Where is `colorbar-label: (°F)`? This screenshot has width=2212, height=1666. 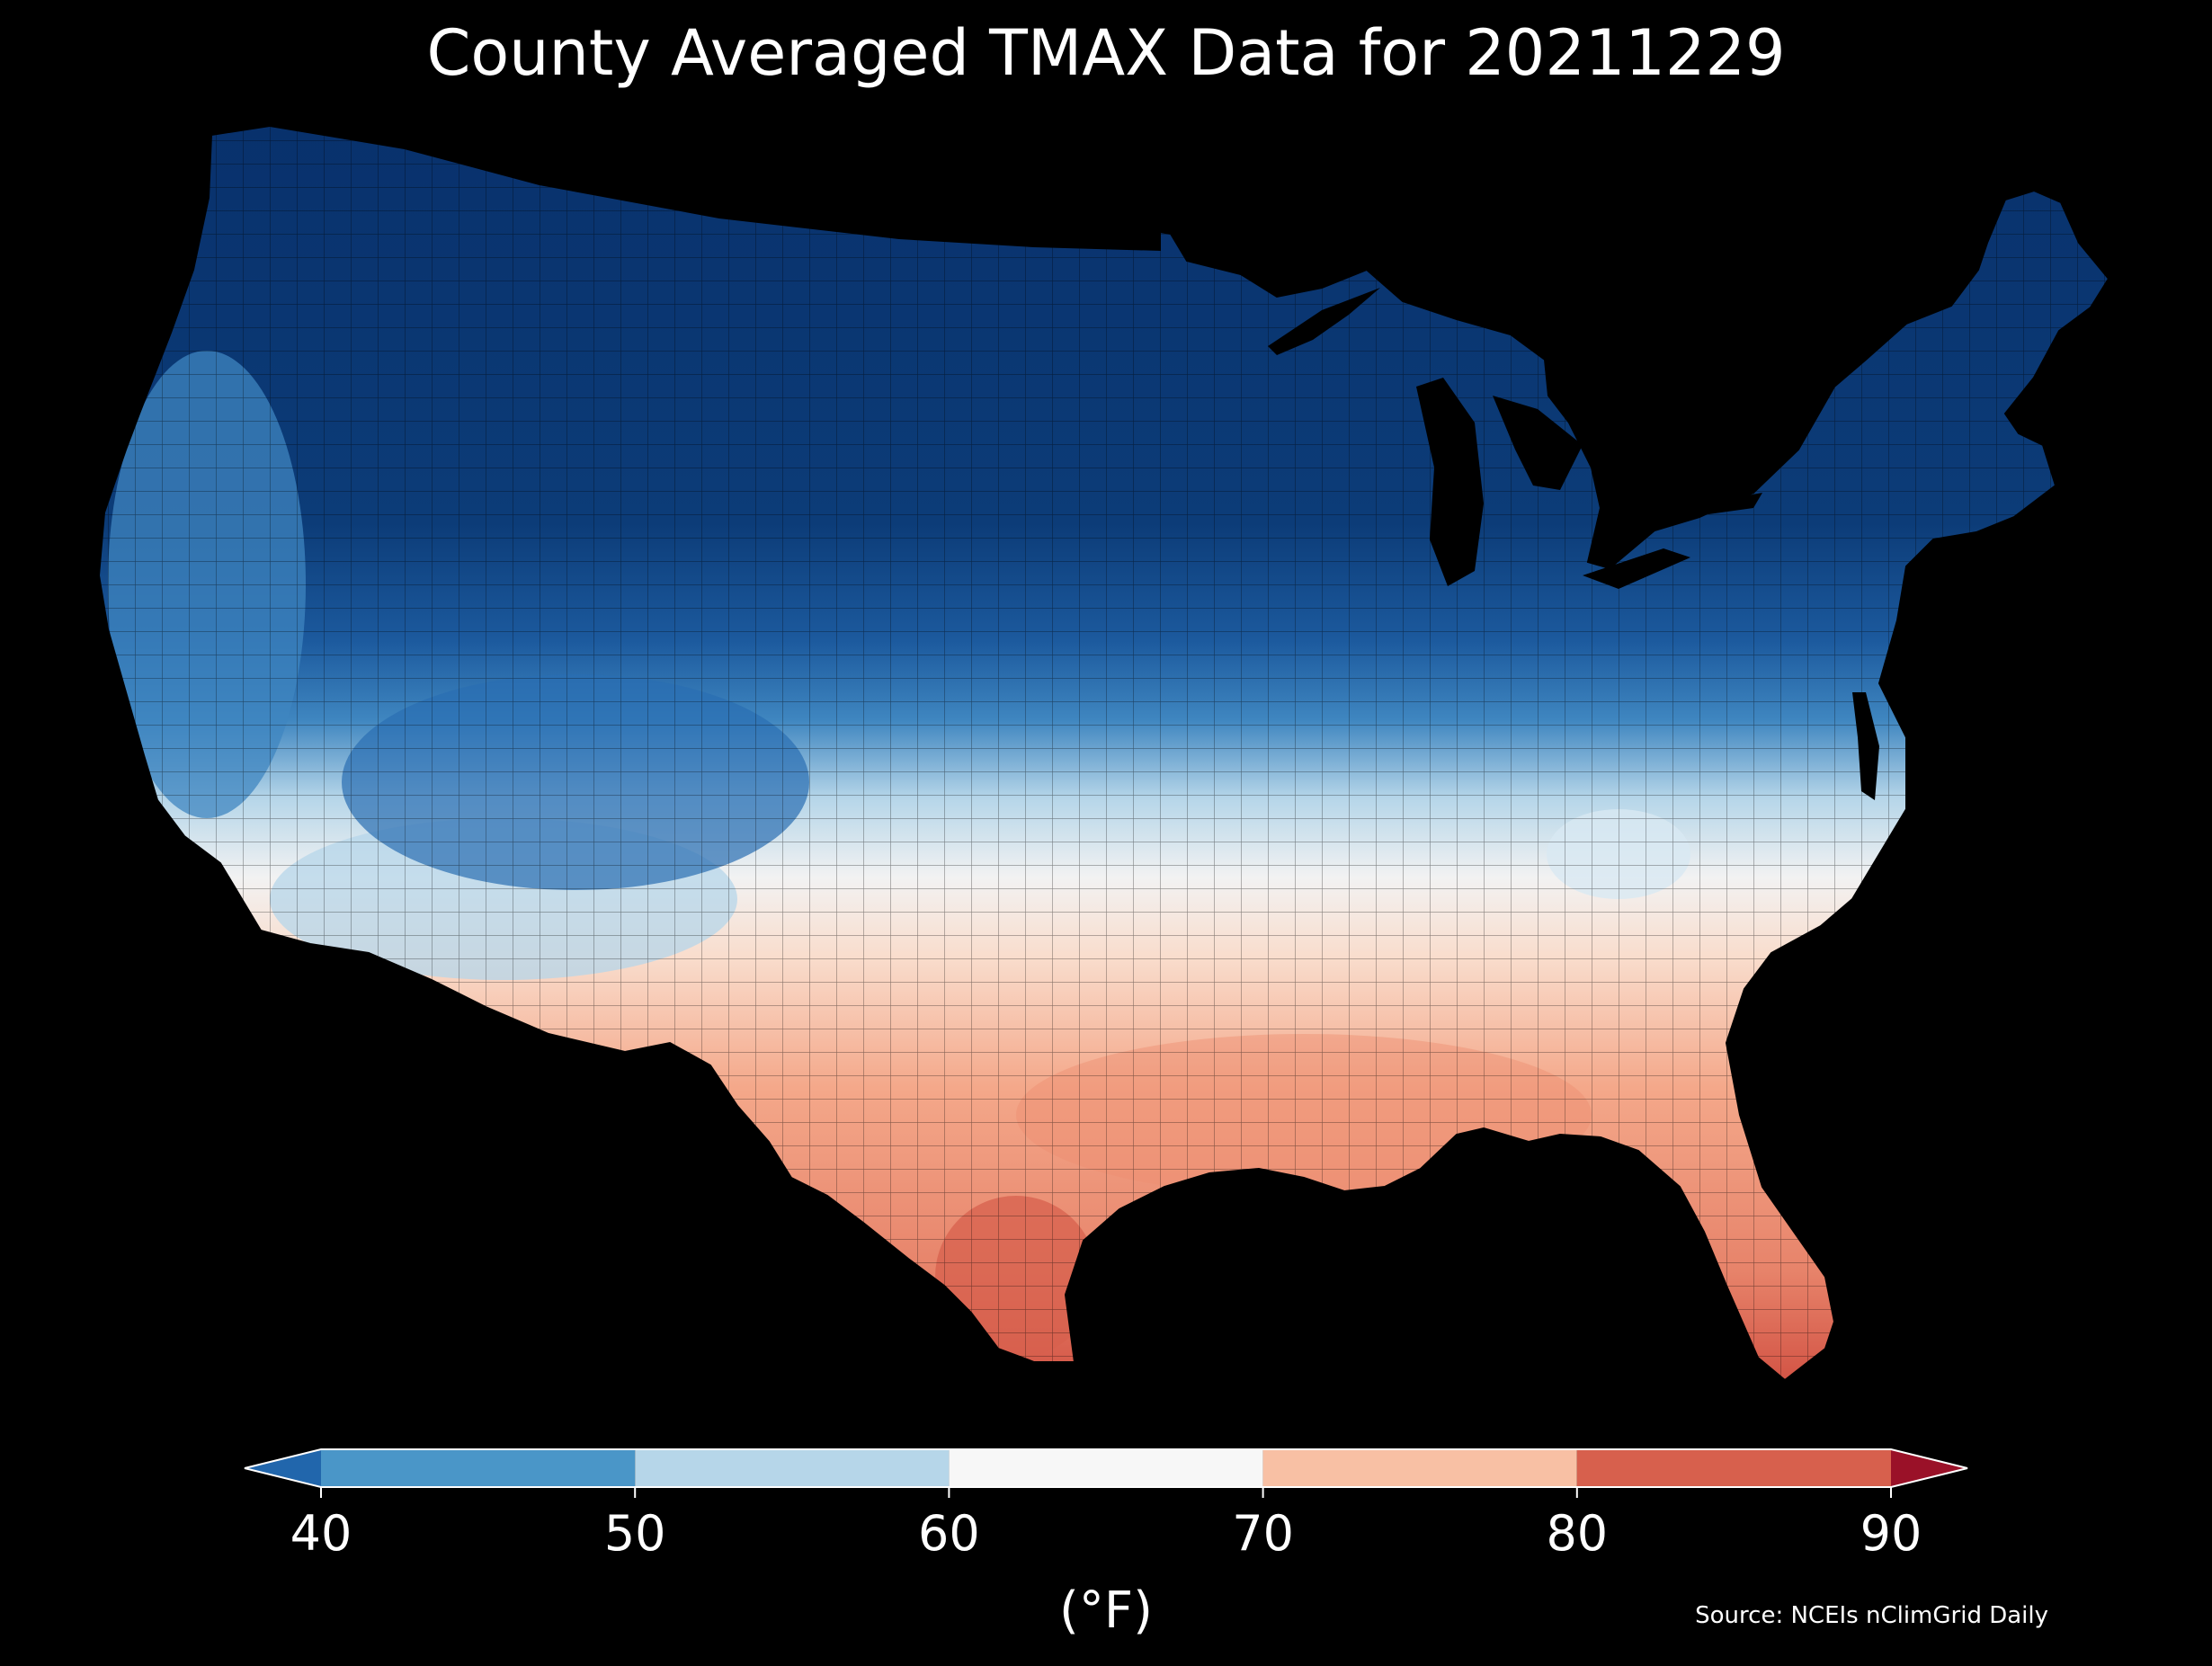
colorbar-label: (°F) is located at coordinates (1106, 1610).